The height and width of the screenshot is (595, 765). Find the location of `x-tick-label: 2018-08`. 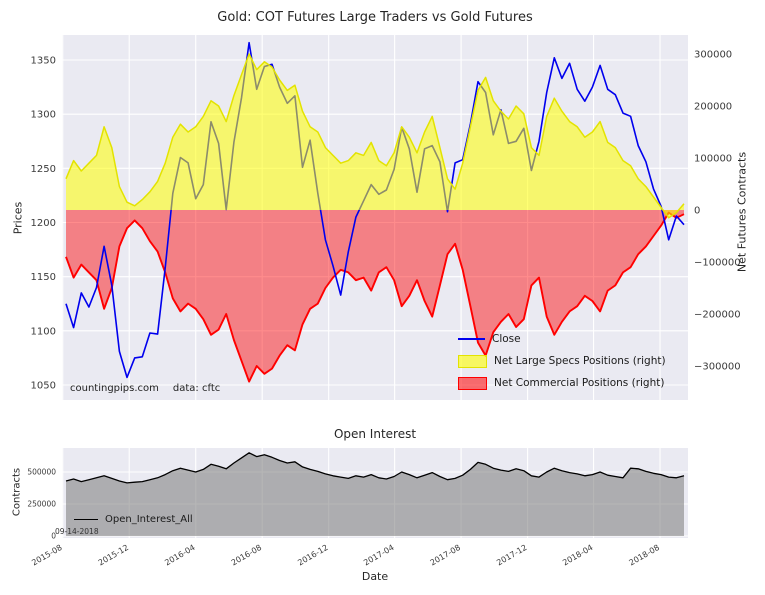

x-tick-label: 2018-08 is located at coordinates (644, 555).